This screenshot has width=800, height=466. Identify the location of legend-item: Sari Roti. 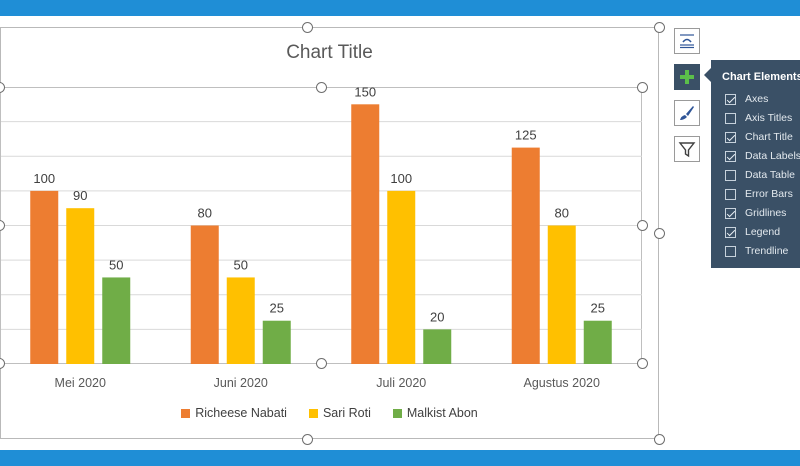
(339, 413).